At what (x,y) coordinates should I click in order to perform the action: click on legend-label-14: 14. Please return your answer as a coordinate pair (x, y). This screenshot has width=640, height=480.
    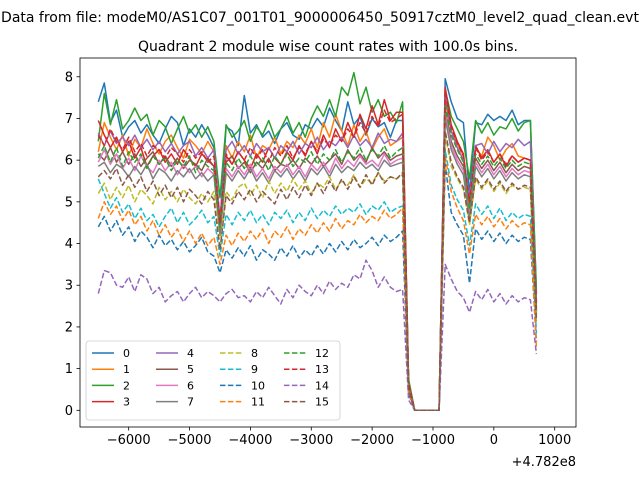
    Looking at the image, I should click on (322, 385).